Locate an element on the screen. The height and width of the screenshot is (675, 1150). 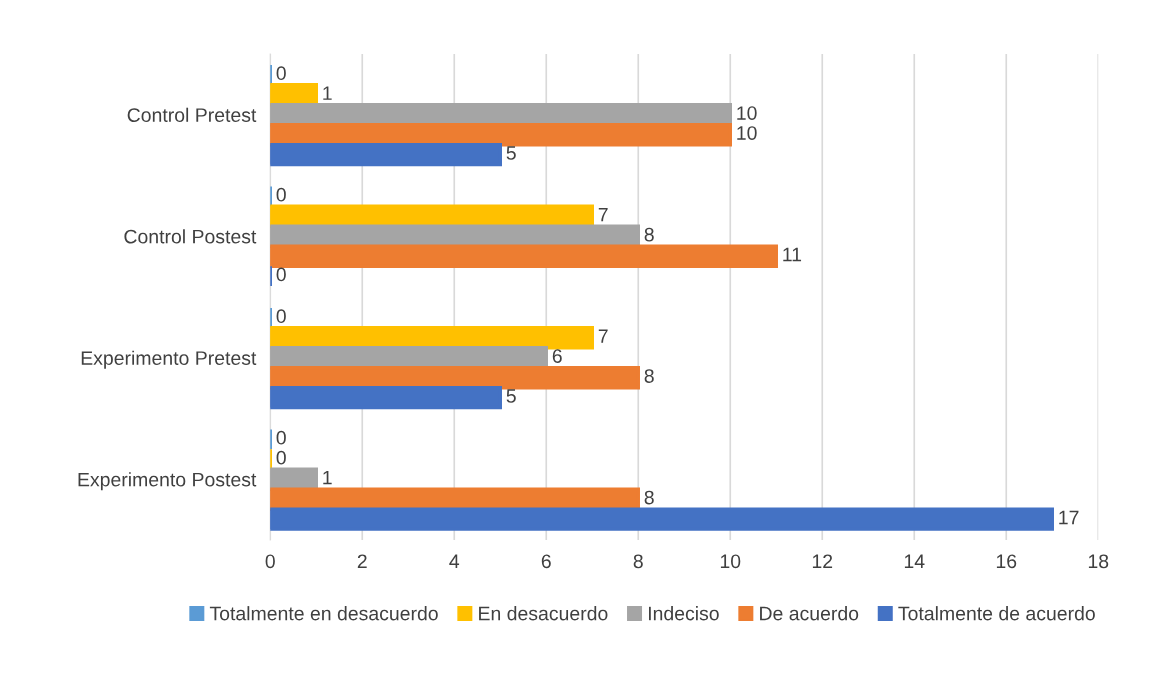
legend-label: De acuerdo is located at coordinates (809, 613).